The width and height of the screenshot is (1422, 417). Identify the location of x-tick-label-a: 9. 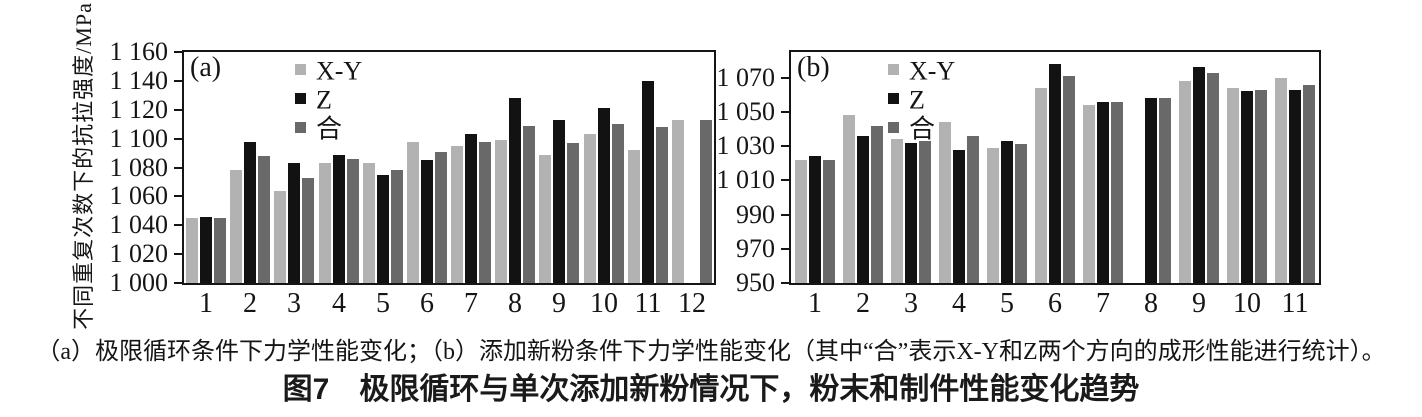
(559, 303).